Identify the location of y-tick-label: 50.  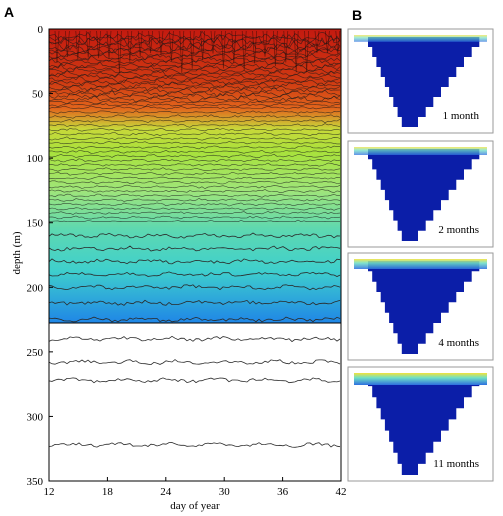
(38, 95).